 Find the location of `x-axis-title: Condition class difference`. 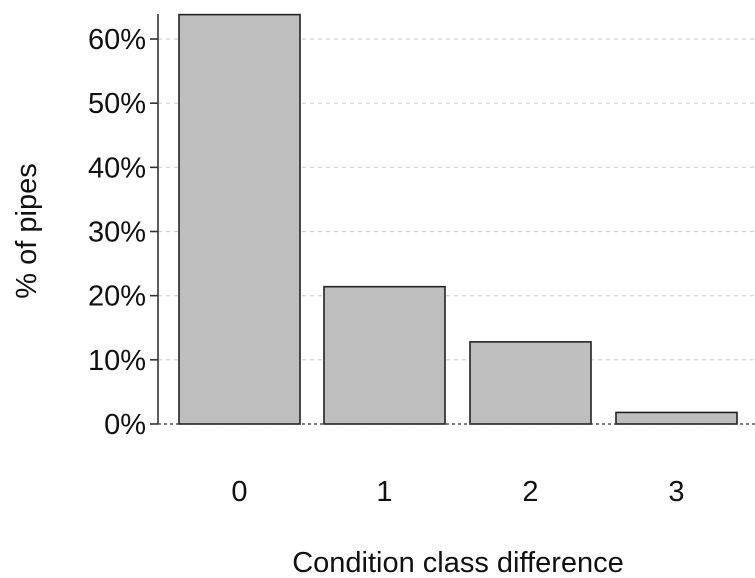

x-axis-title: Condition class difference is located at coordinates (458, 562).